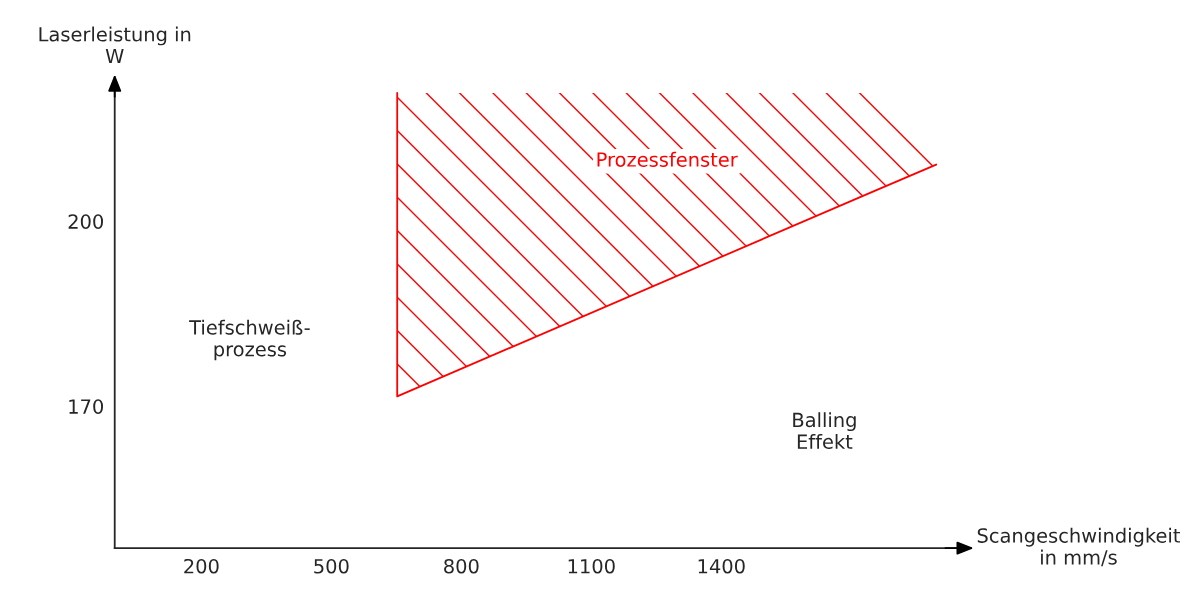 This screenshot has width=1195, height=603. I want to click on x-axis-title: Scangeschwindigkeit in mm/s, so click(1078, 547).